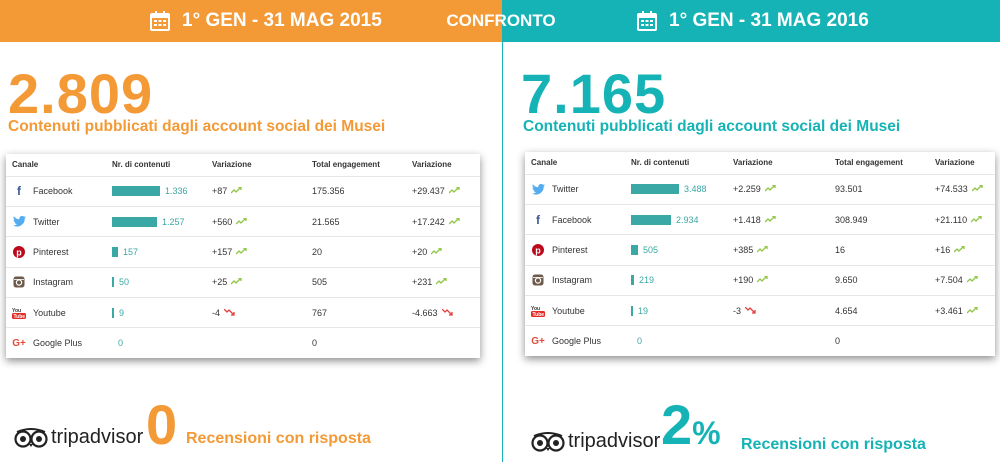 The image size is (1000, 462). Describe the element at coordinates (949, 280) in the screenshot. I see `engagement-variation-value: +7.504` at that location.